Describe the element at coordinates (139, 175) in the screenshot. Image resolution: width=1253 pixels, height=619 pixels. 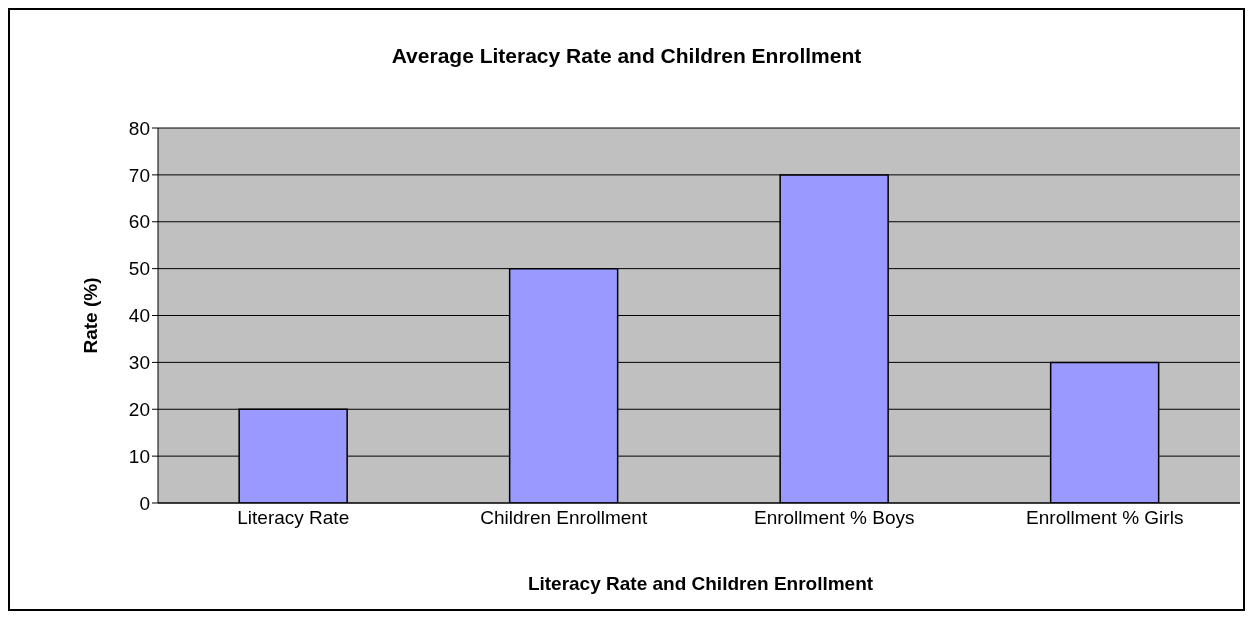
I see `y-tick-label: 70` at that location.